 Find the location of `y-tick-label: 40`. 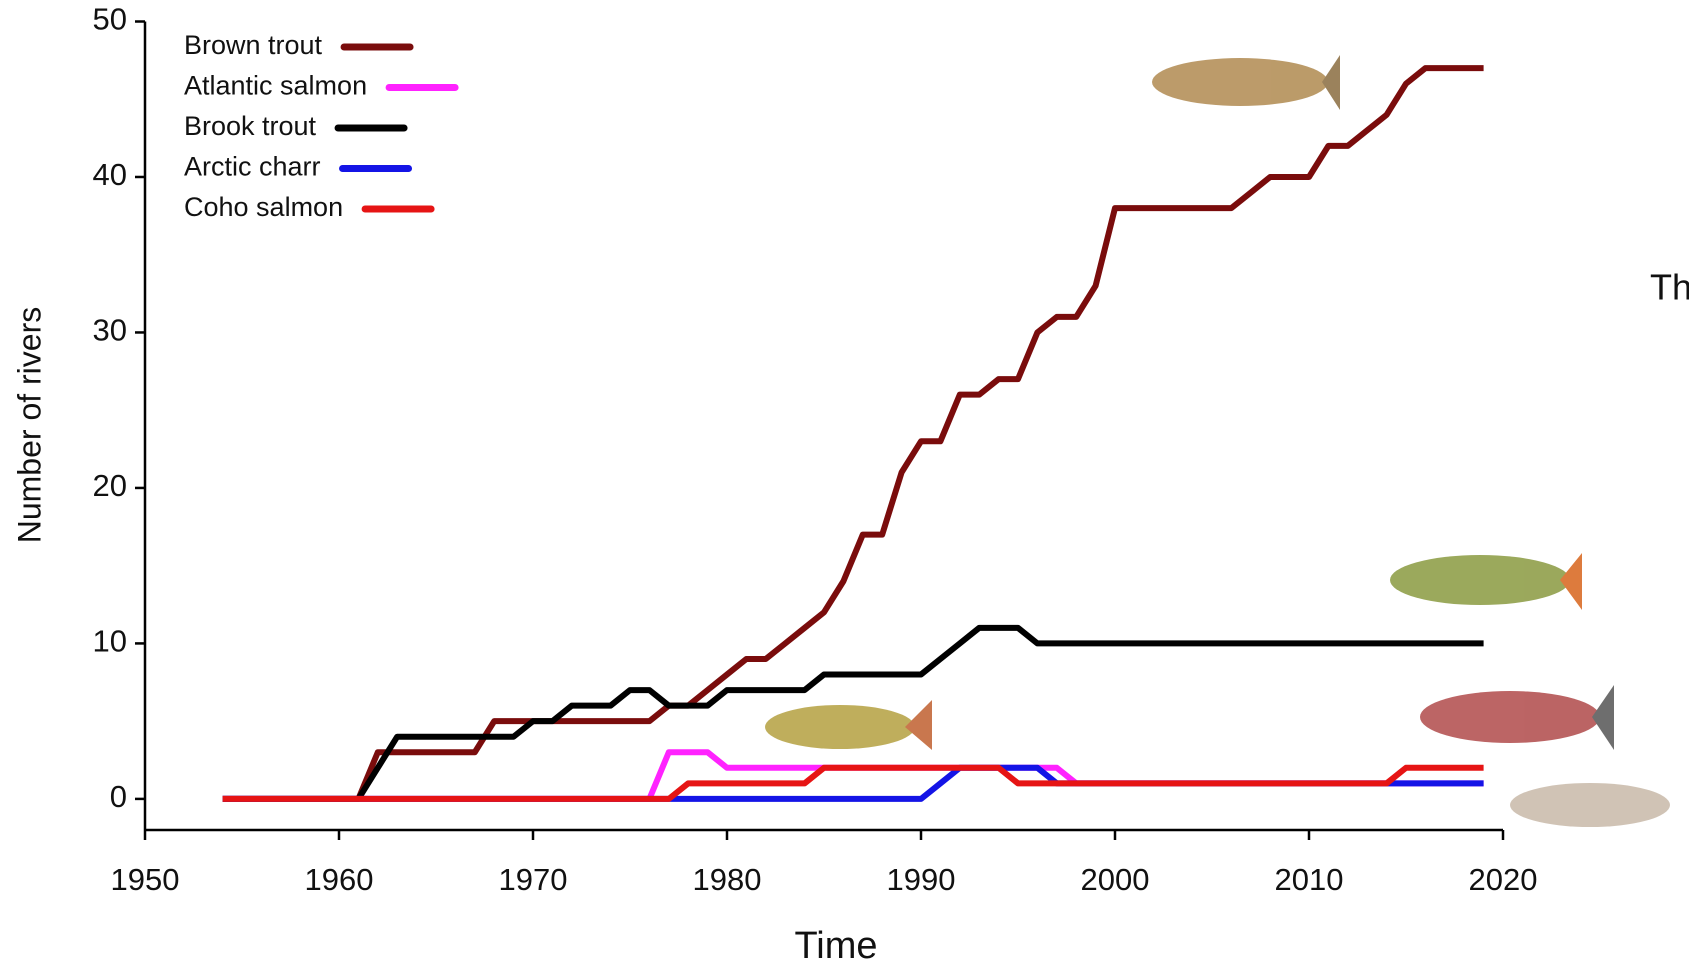

y-tick-label: 40 is located at coordinates (110, 174).